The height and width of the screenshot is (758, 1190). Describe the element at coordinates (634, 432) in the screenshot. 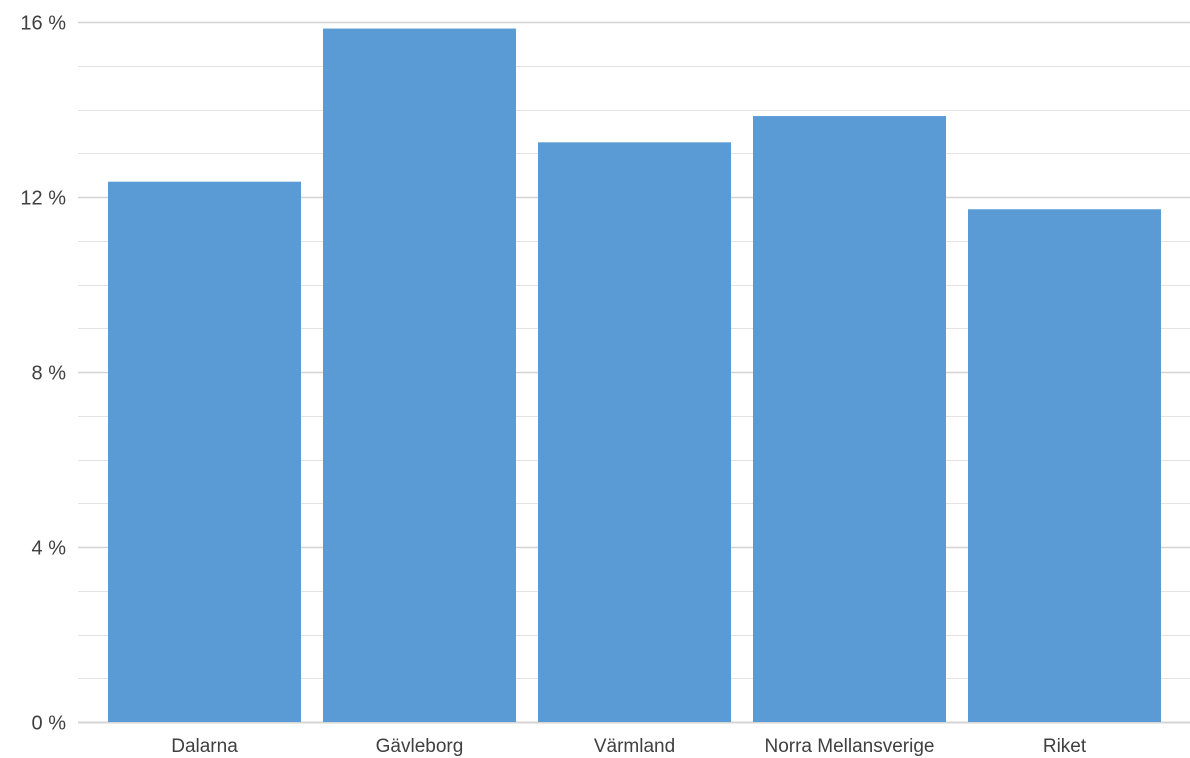

I see `bar-värmland` at that location.